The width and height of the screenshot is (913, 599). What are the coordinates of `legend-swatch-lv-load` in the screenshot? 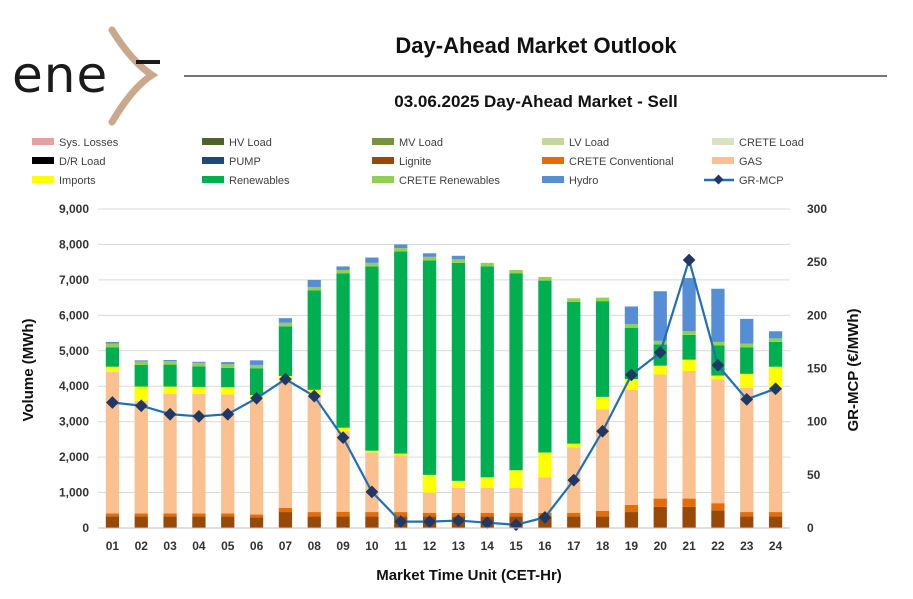 It's located at (553, 141).